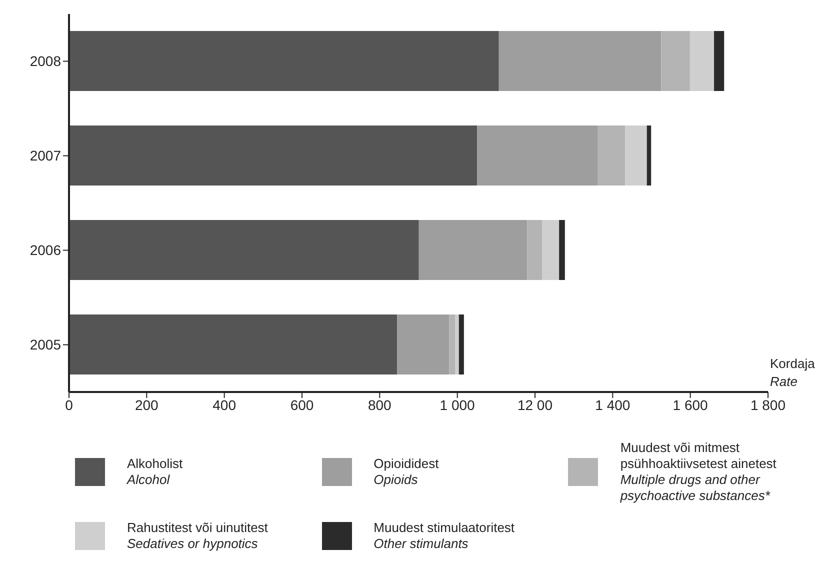 This screenshot has height=584, width=822. What do you see at coordinates (146, 404) in the screenshot?
I see `x-tick-label: 200` at bounding box center [146, 404].